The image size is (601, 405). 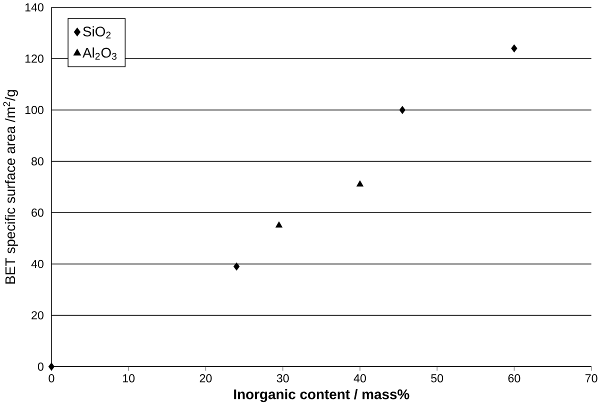 What do you see at coordinates (38, 315) in the screenshot?
I see `y-tick-label: 20` at bounding box center [38, 315].